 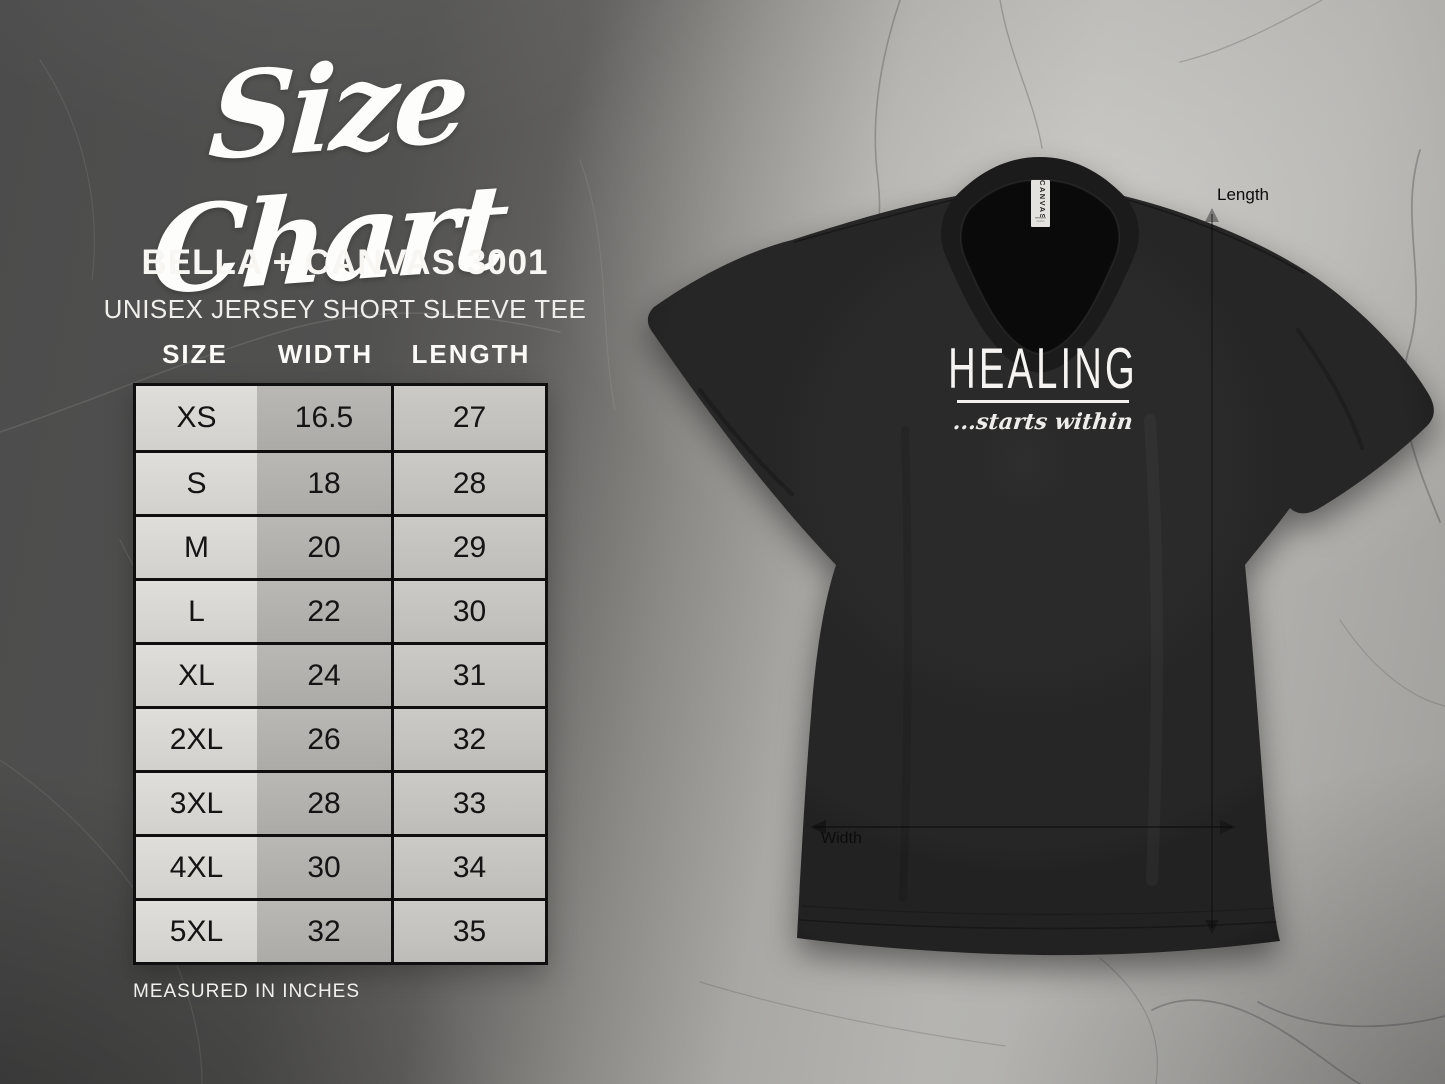 What do you see at coordinates (196, 675) in the screenshot?
I see `size-cell: XL` at bounding box center [196, 675].